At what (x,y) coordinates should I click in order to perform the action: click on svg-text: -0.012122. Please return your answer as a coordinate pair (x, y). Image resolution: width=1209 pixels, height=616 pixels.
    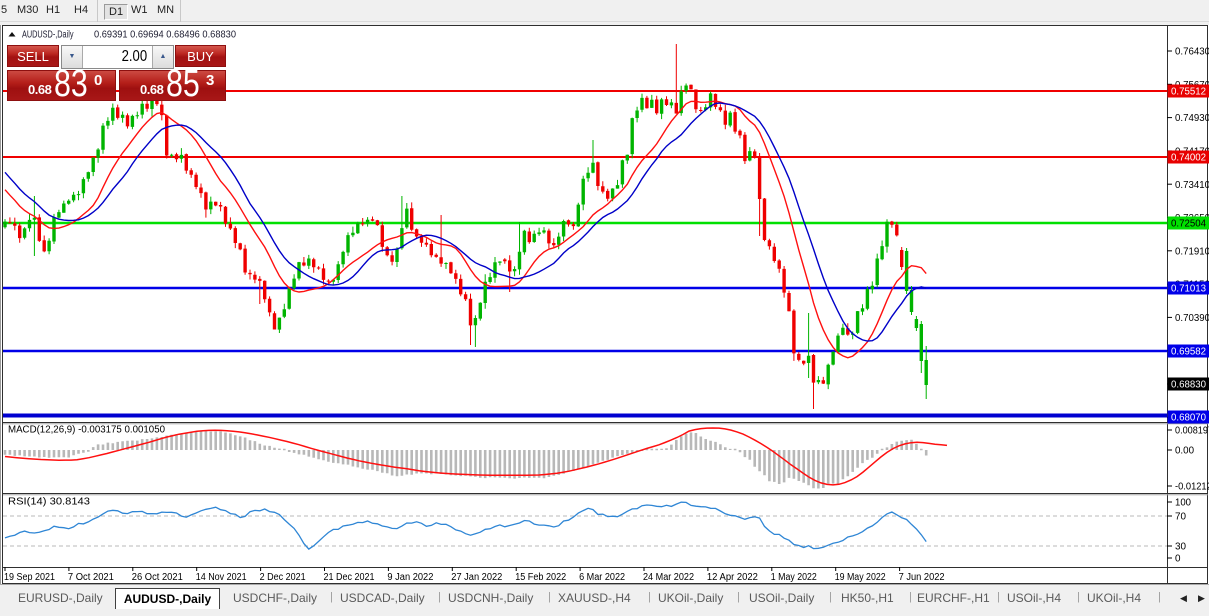
    Looking at the image, I should click on (1192, 487).